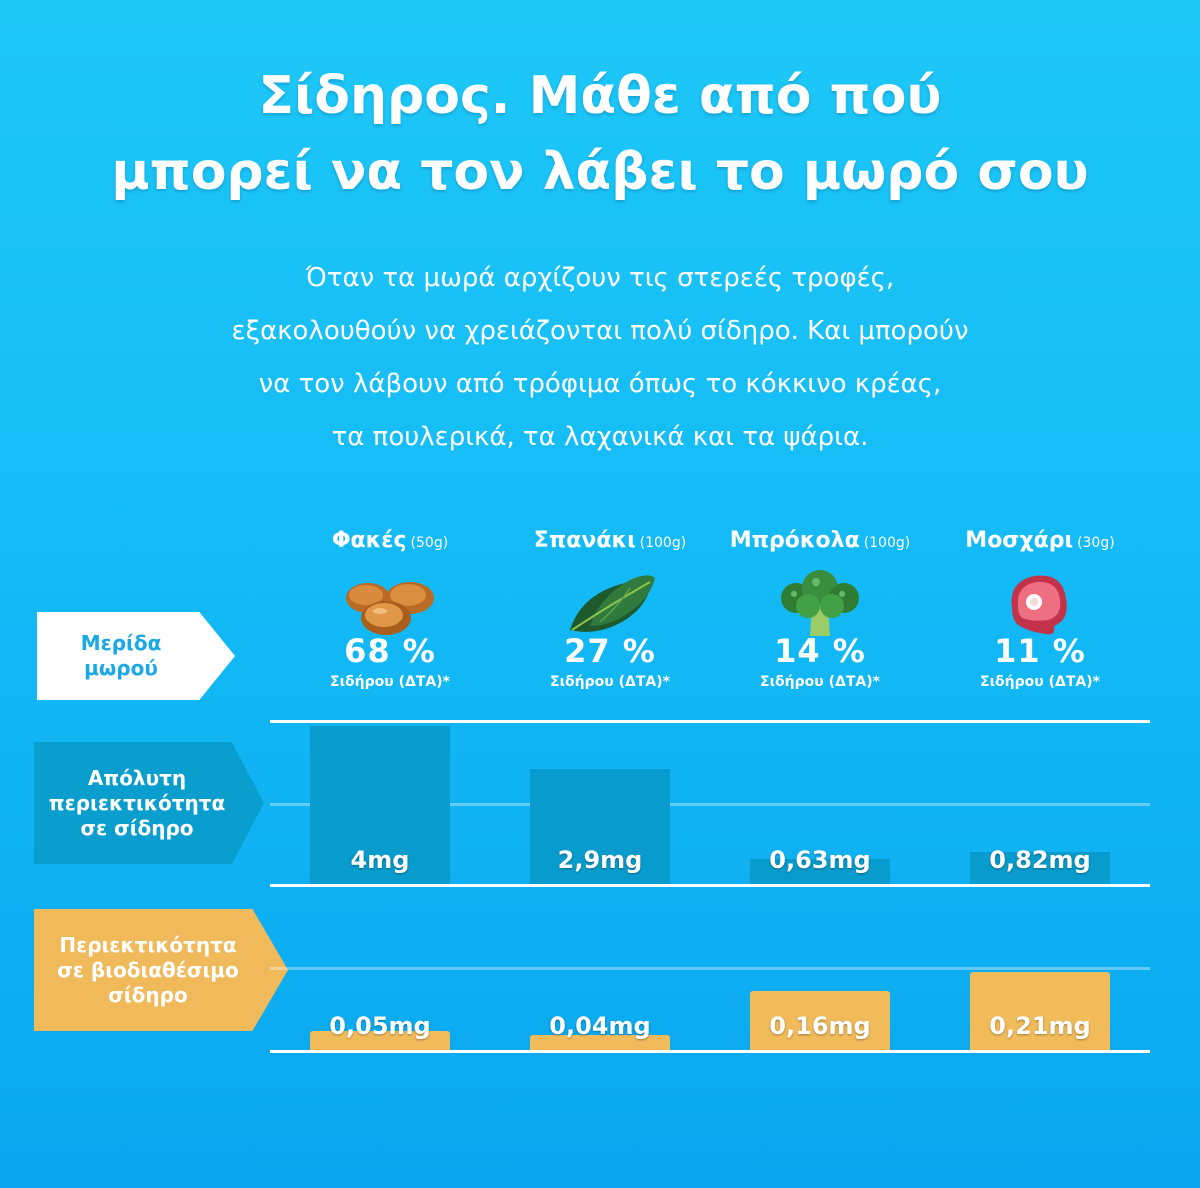 The width and height of the screenshot is (1200, 1188). Describe the element at coordinates (369, 540) in the screenshot. I see `food-name-label: Φακές` at that location.